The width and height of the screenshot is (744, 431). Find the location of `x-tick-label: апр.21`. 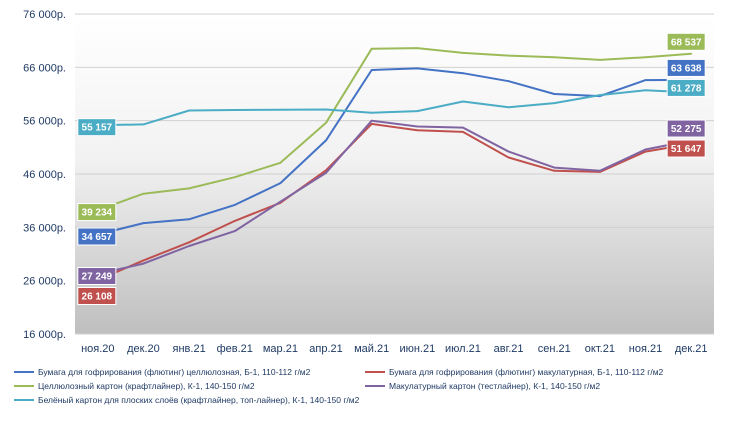

x-tick-label: апр.21 is located at coordinates (325, 349).